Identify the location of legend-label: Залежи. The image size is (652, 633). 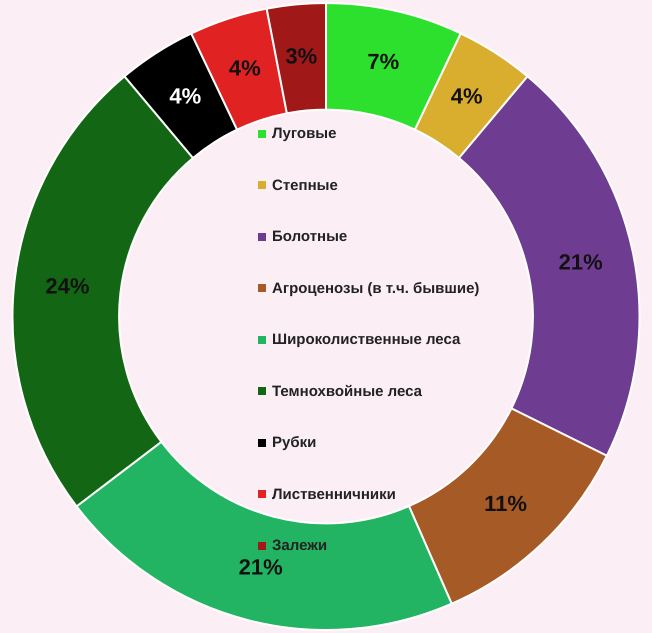
(300, 545).